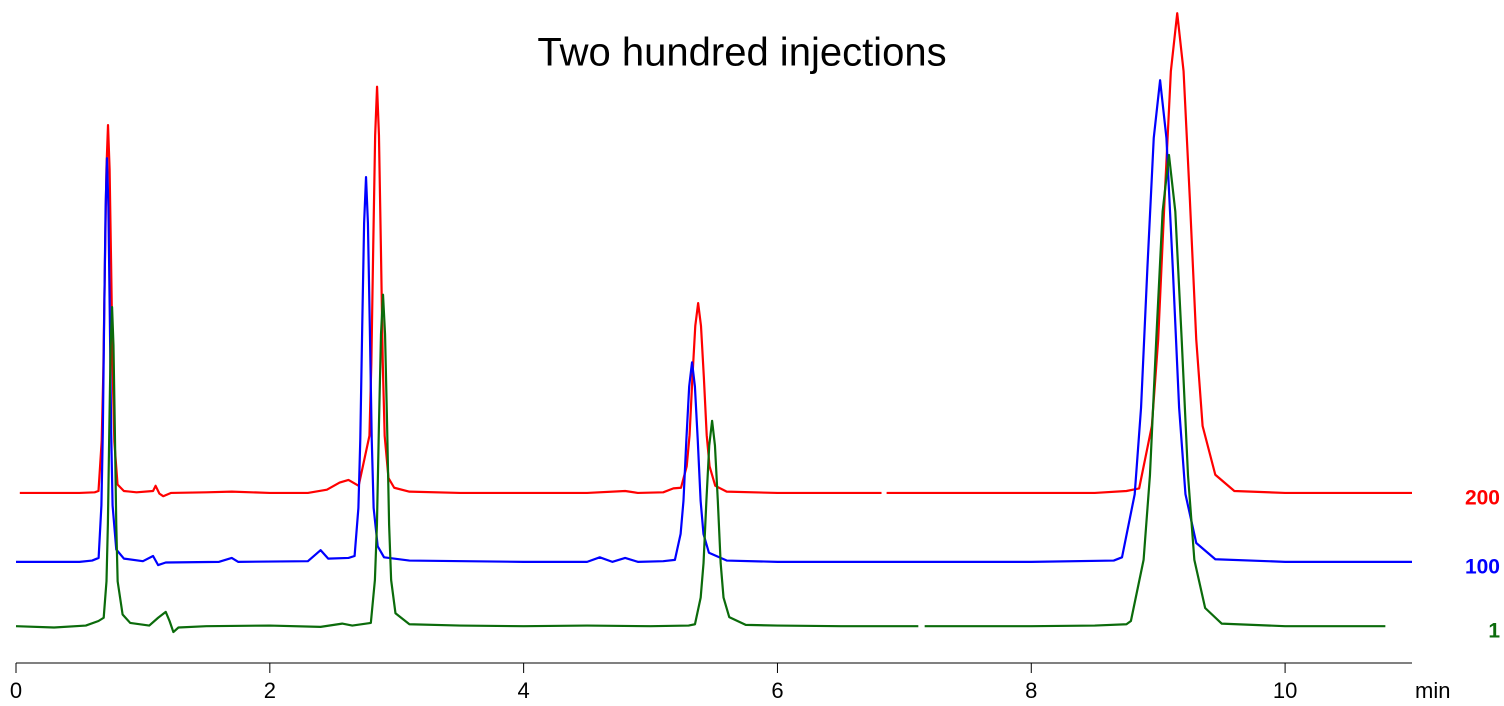 This screenshot has width=1504, height=706. What do you see at coordinates (16, 690) in the screenshot?
I see `x-tick-label: 0` at bounding box center [16, 690].